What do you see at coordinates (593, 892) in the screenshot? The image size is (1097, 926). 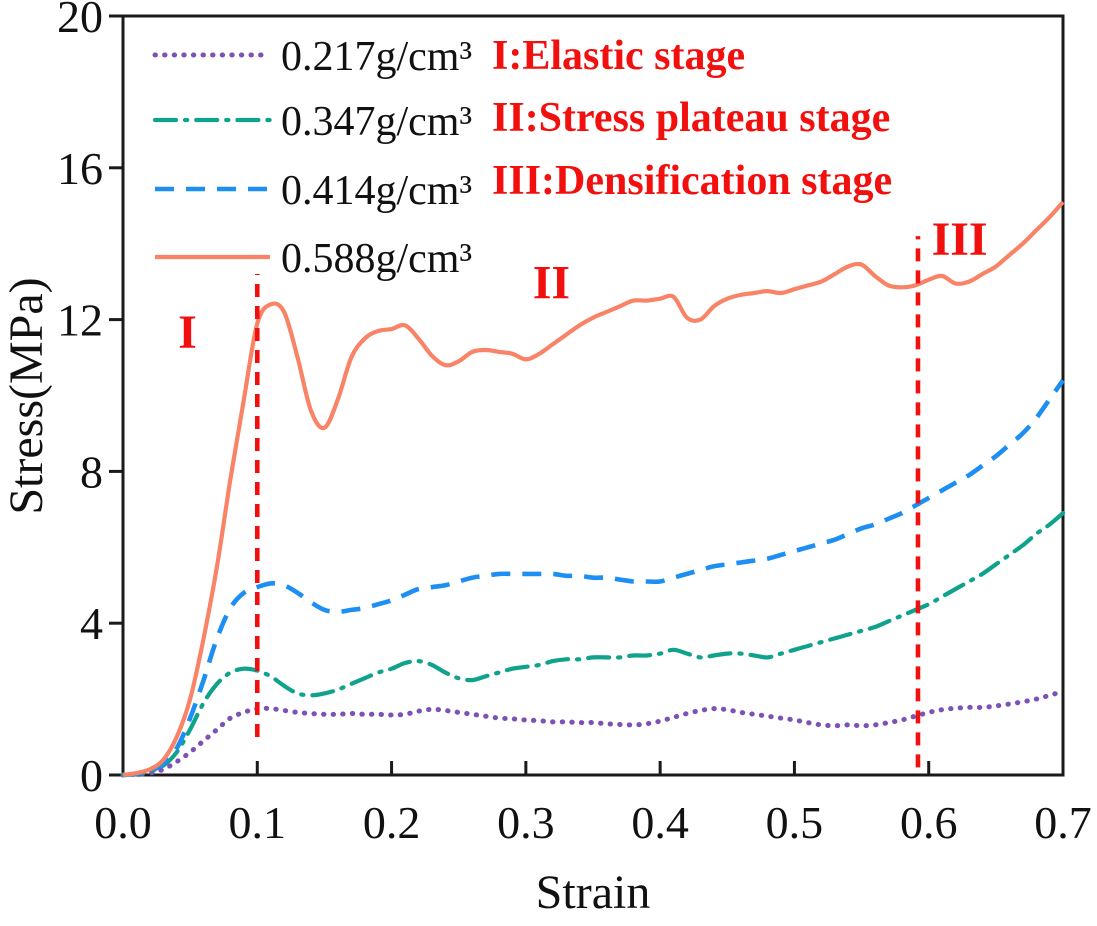 I see `x-axis-title: Strain` at bounding box center [593, 892].